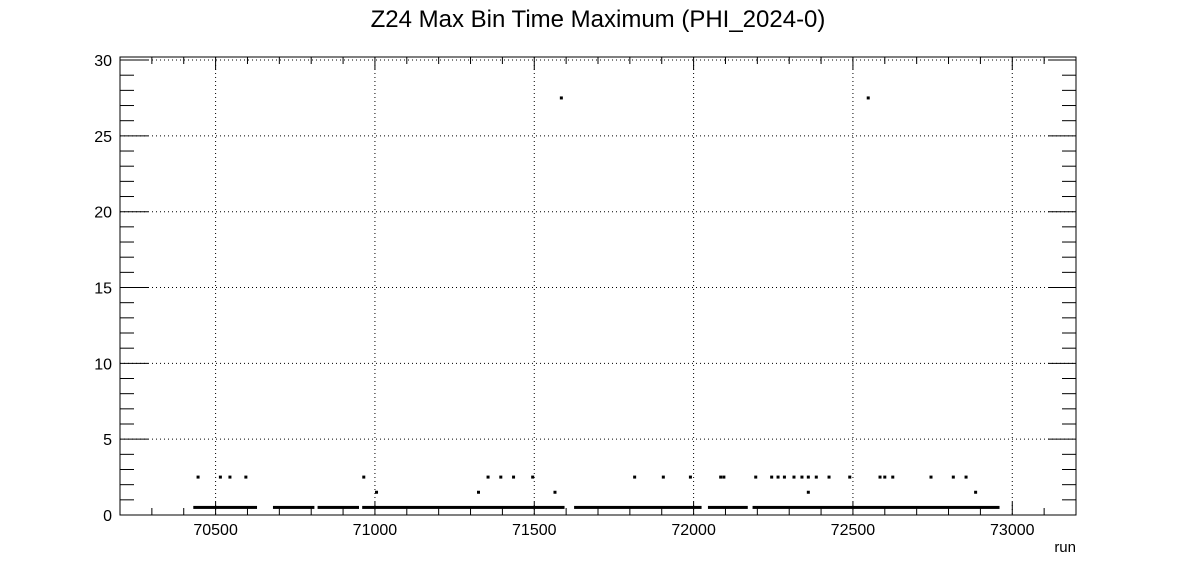 The height and width of the screenshot is (572, 1196). I want to click on y-tick-label: 15, so click(103, 289).